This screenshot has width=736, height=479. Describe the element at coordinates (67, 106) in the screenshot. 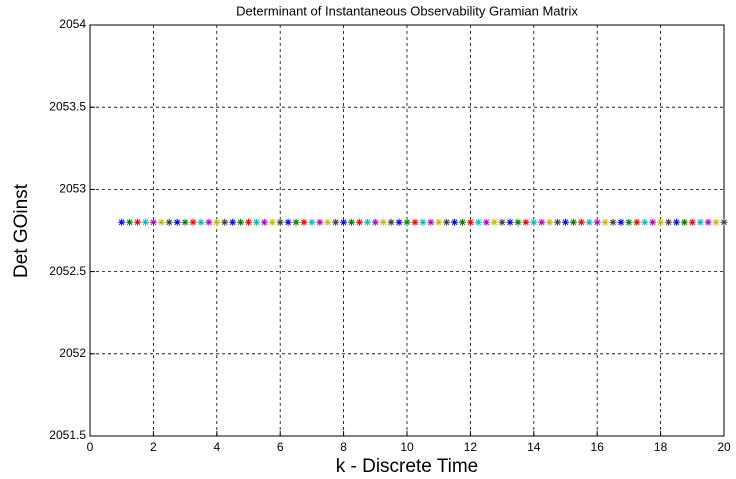

I see `y-tick-label: 2053.5` at that location.